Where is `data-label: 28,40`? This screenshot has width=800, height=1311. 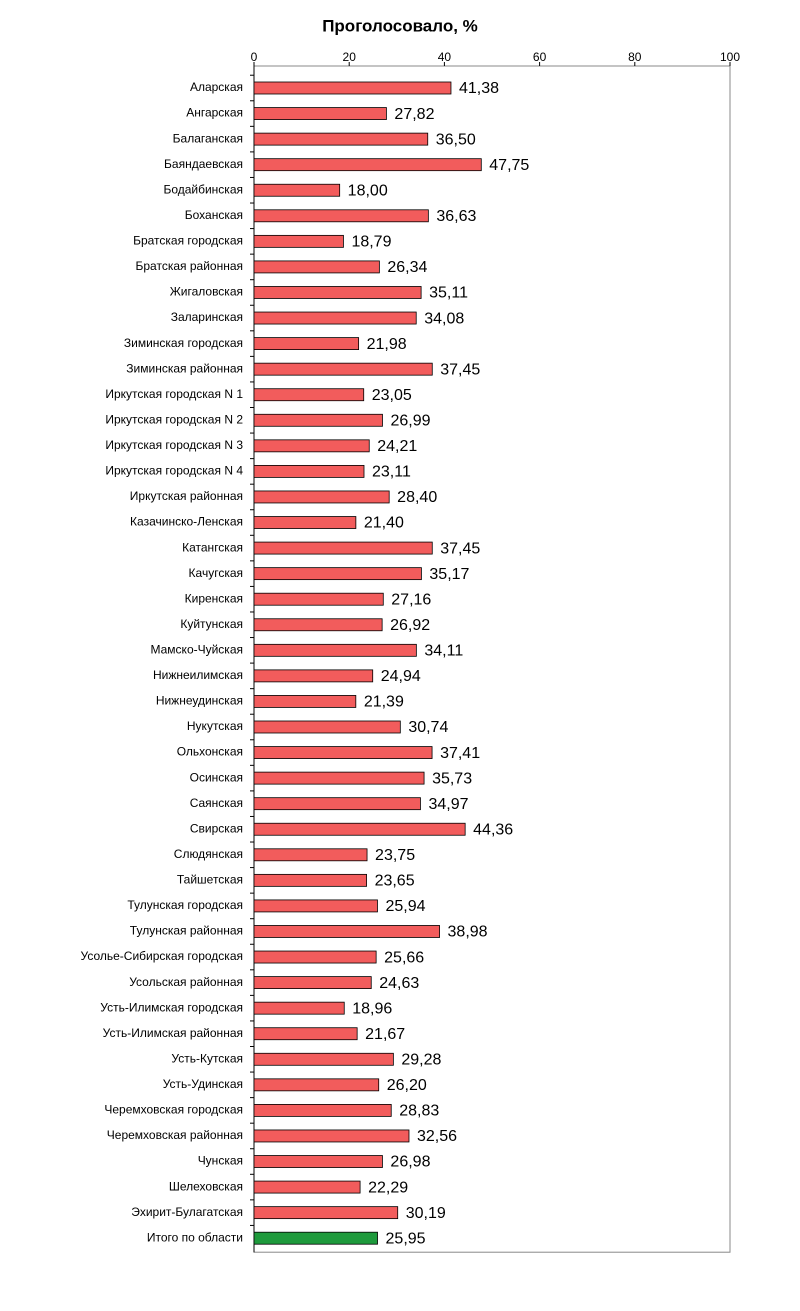 data-label: 28,40 is located at coordinates (417, 497).